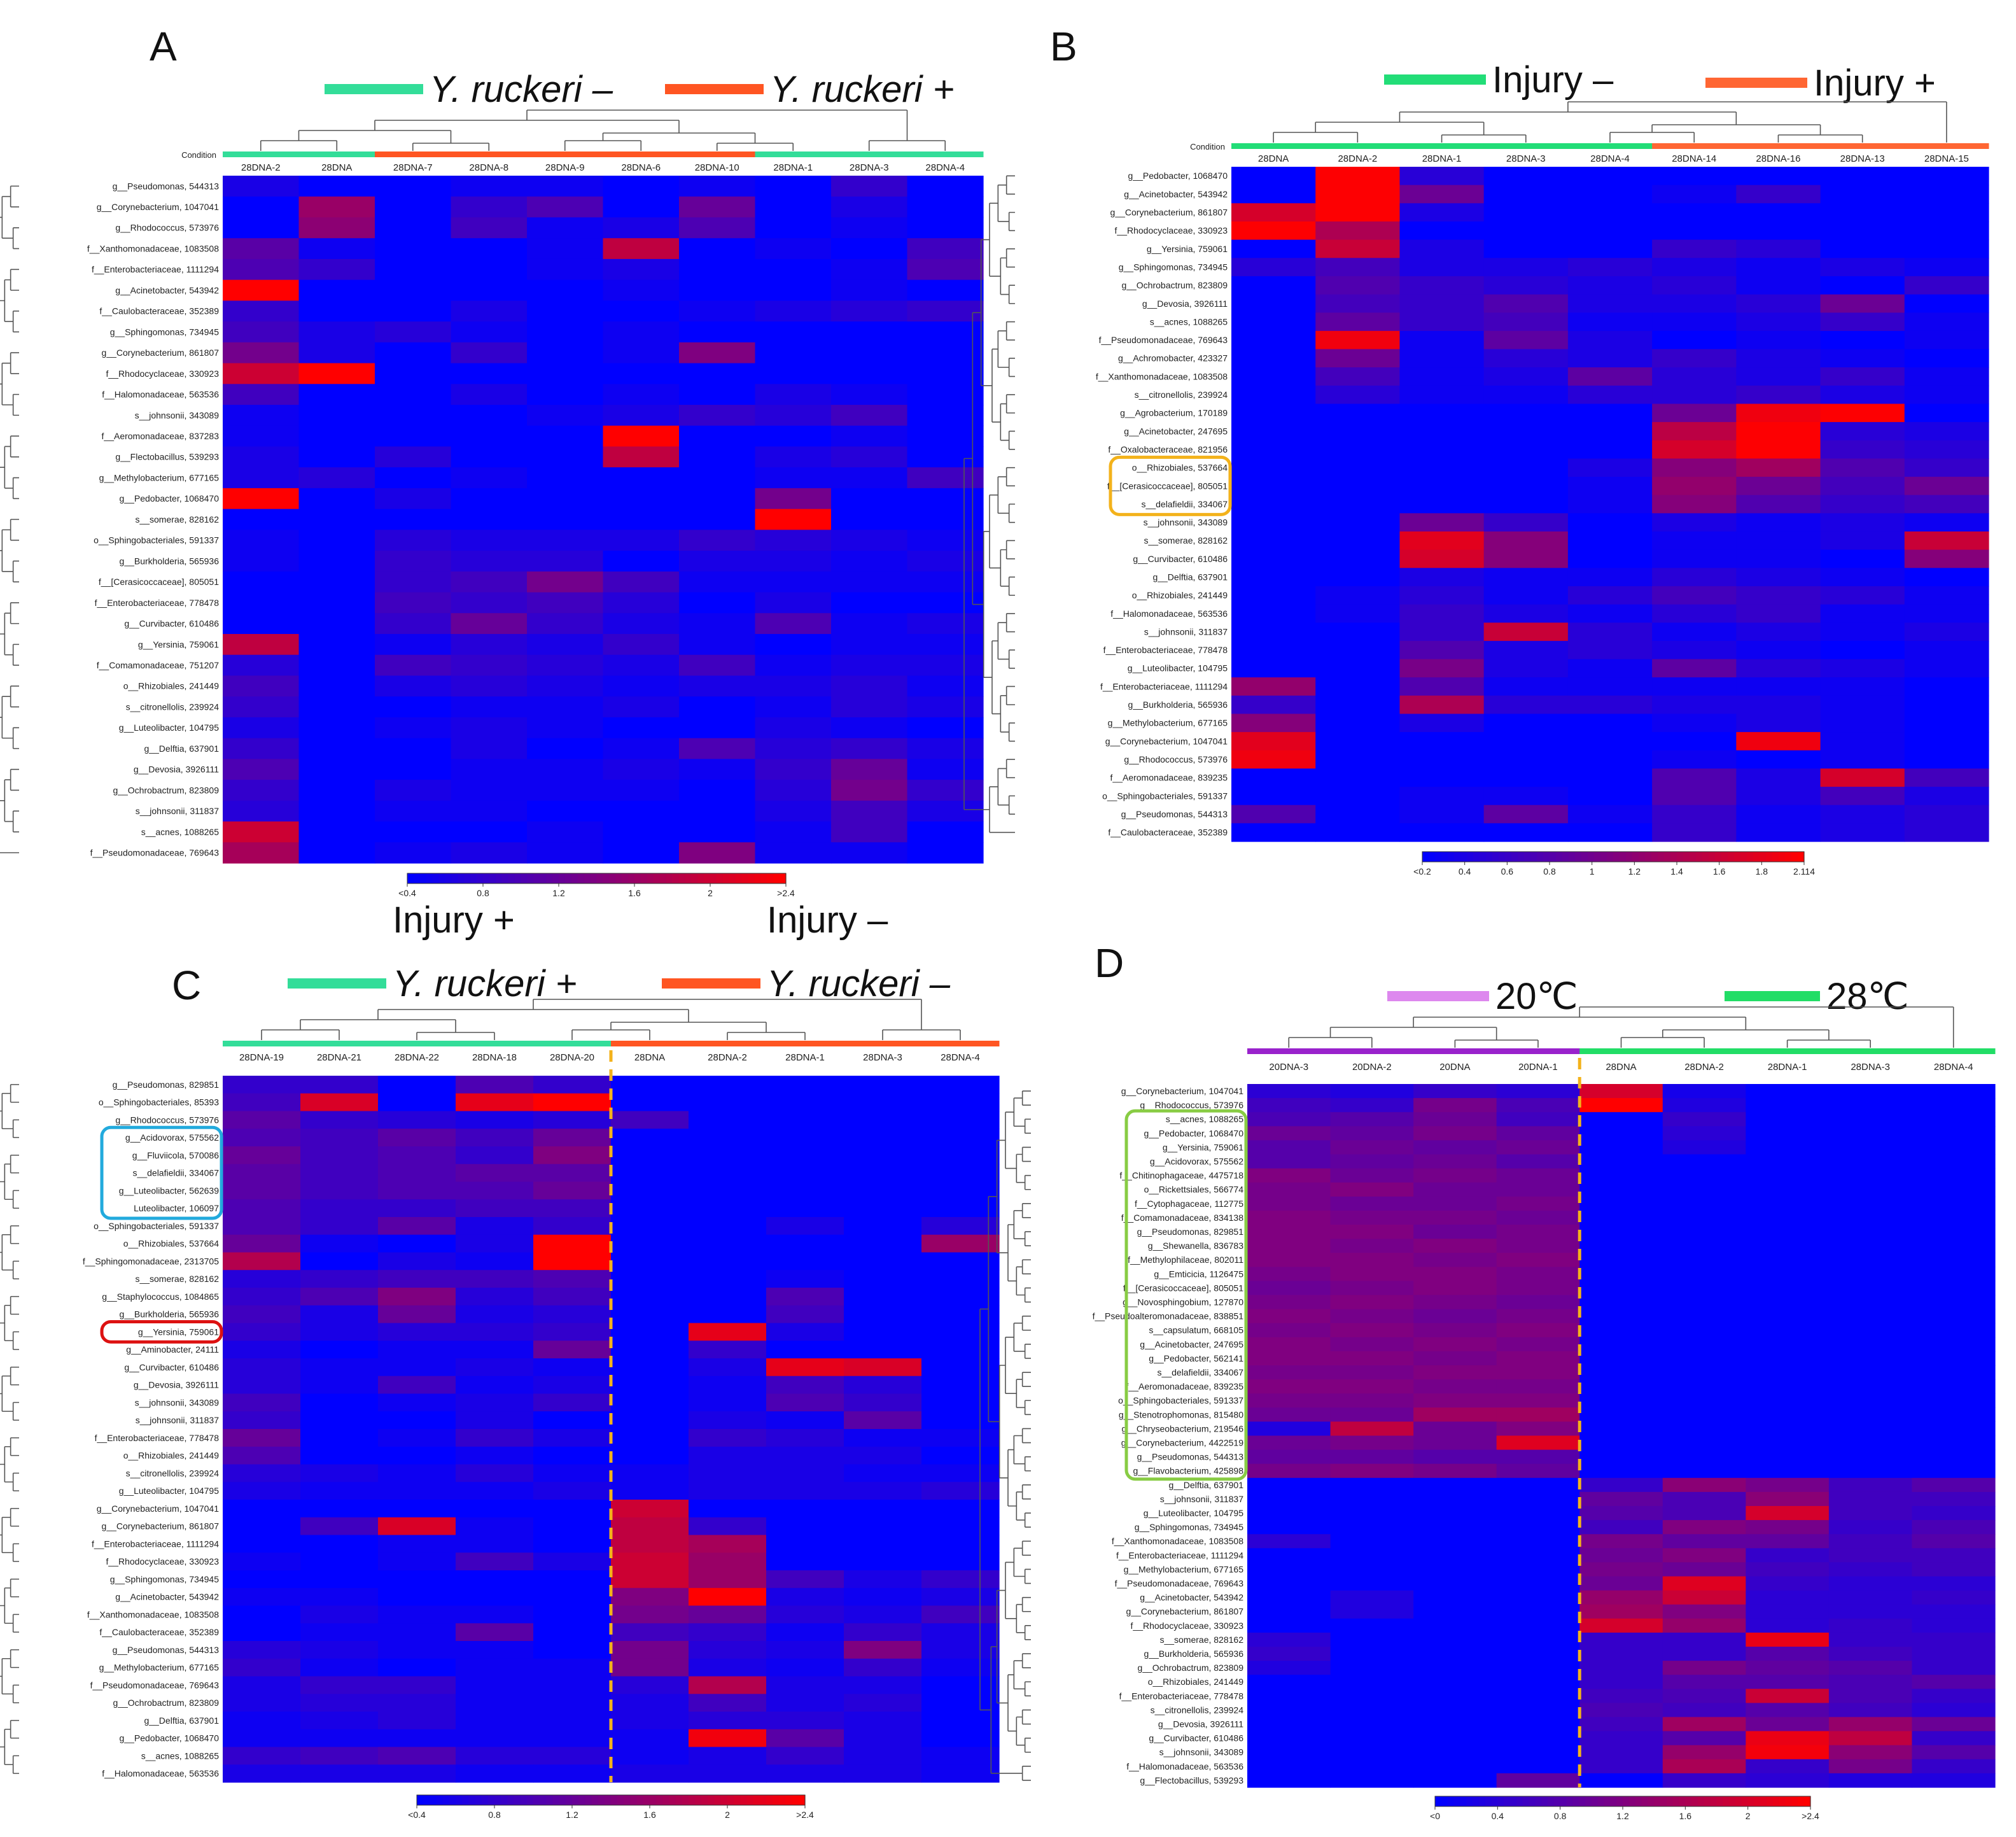  Describe the element at coordinates (1685, 1816) in the screenshot. I see `colorbar-tick-label: 1.6` at that location.